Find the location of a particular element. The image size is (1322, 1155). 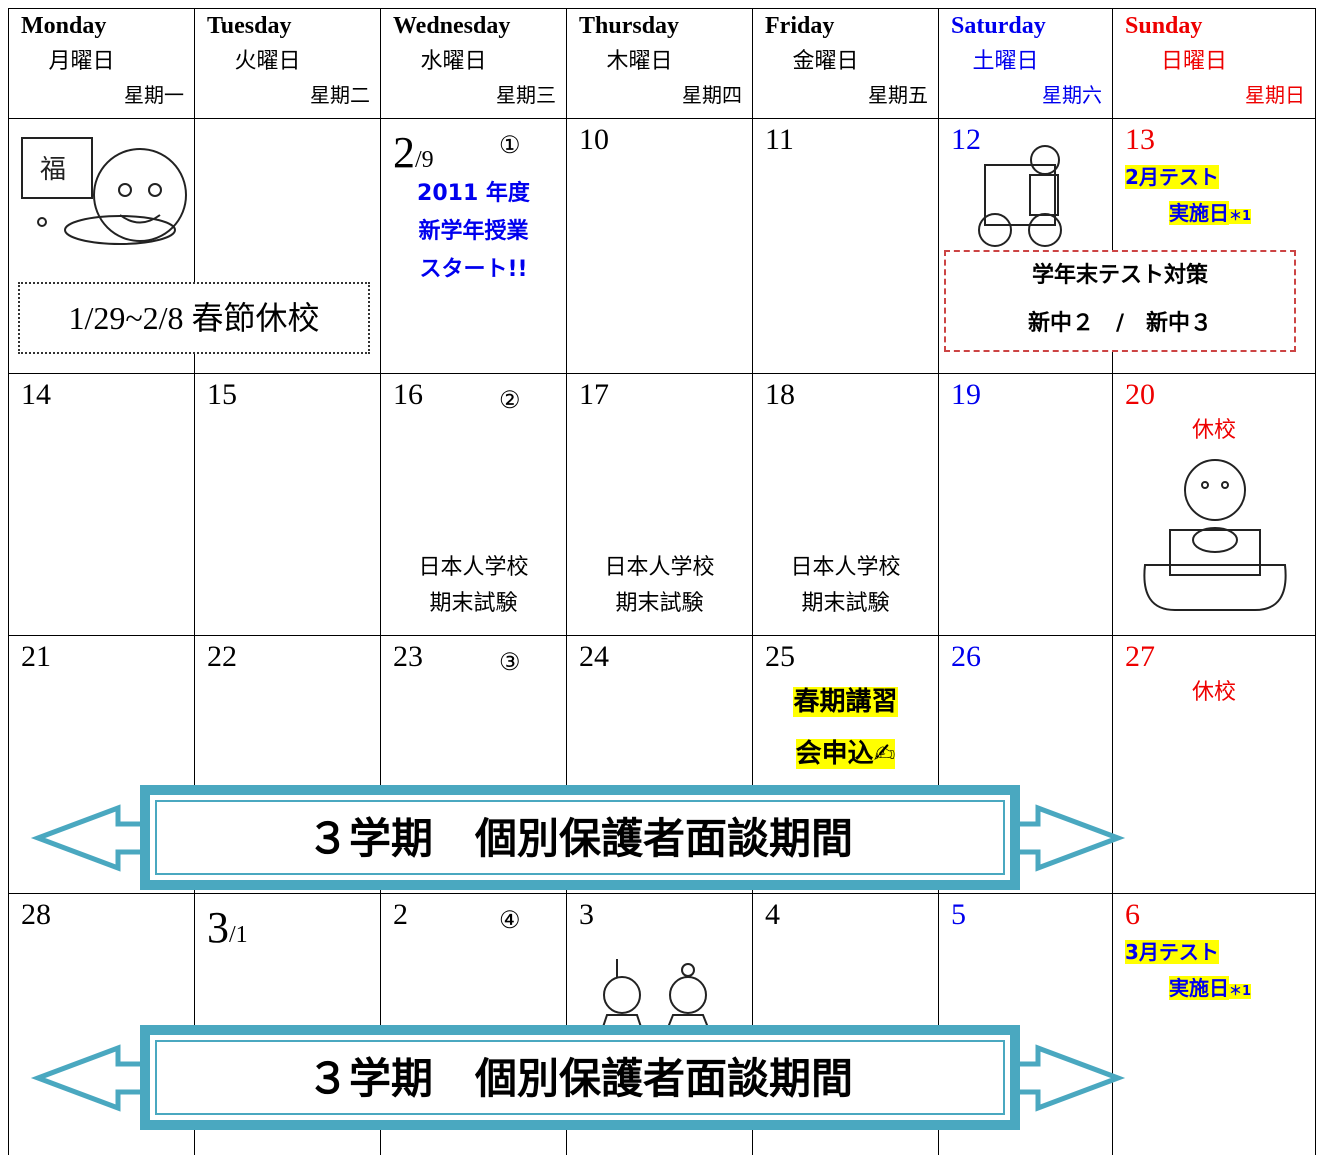

svg-text: 福 is located at coordinates (53, 170).